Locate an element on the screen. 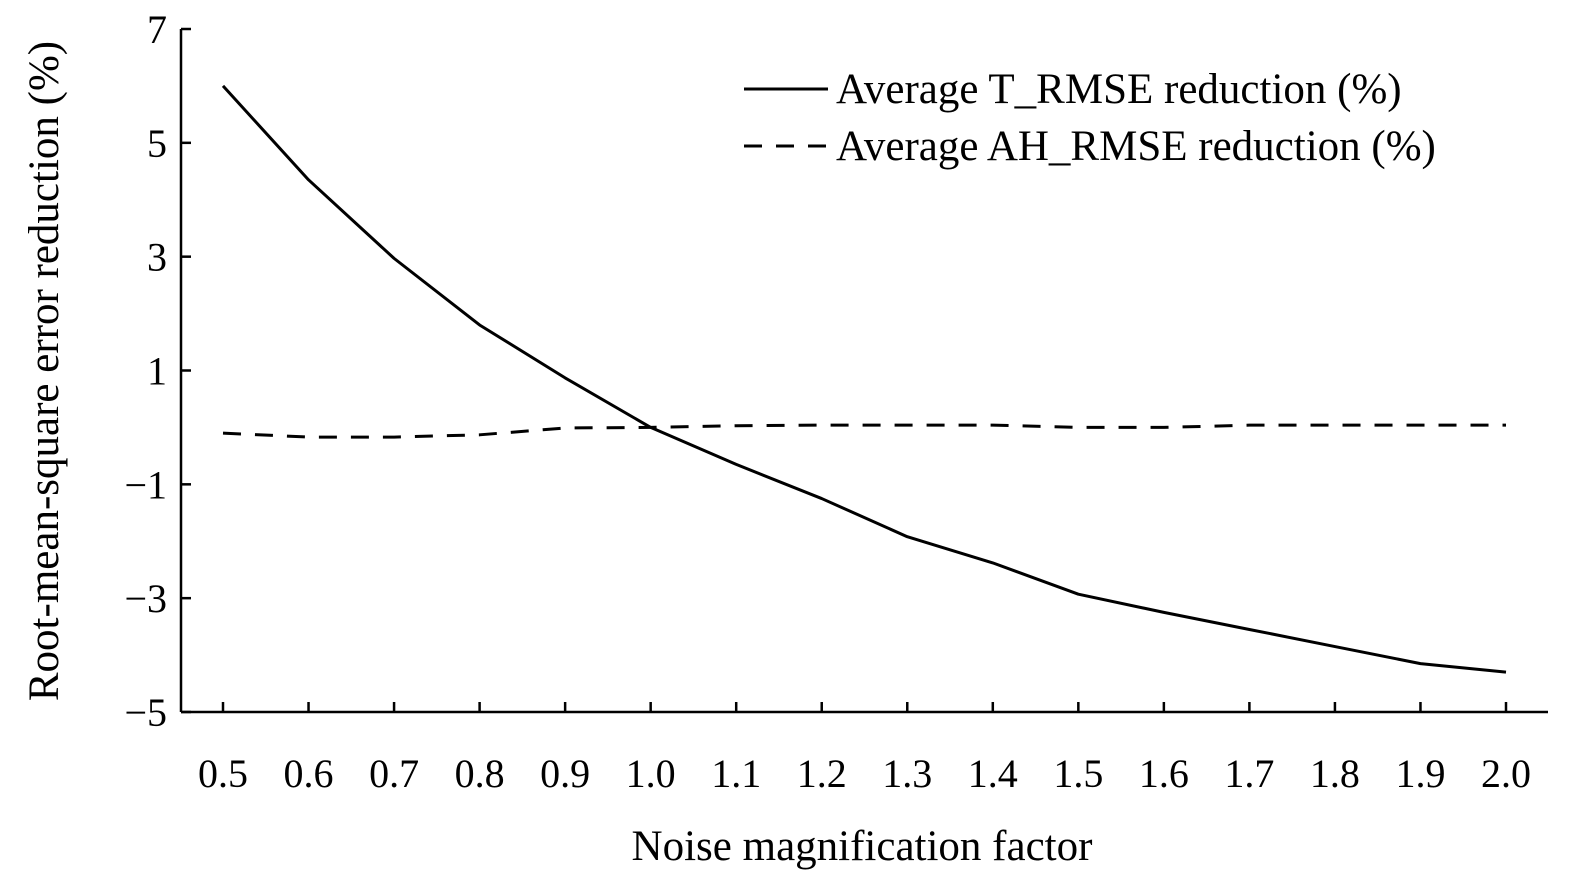  ah-rmse-series-line is located at coordinates (864, 431).